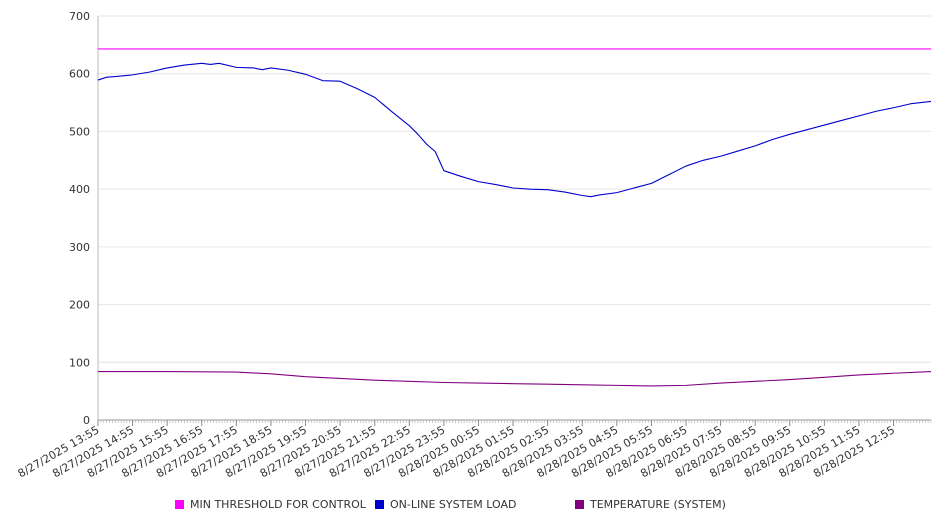  I want to click on legend-item-system-load: ON-LINE SYSTEM LOAD, so click(445, 504).